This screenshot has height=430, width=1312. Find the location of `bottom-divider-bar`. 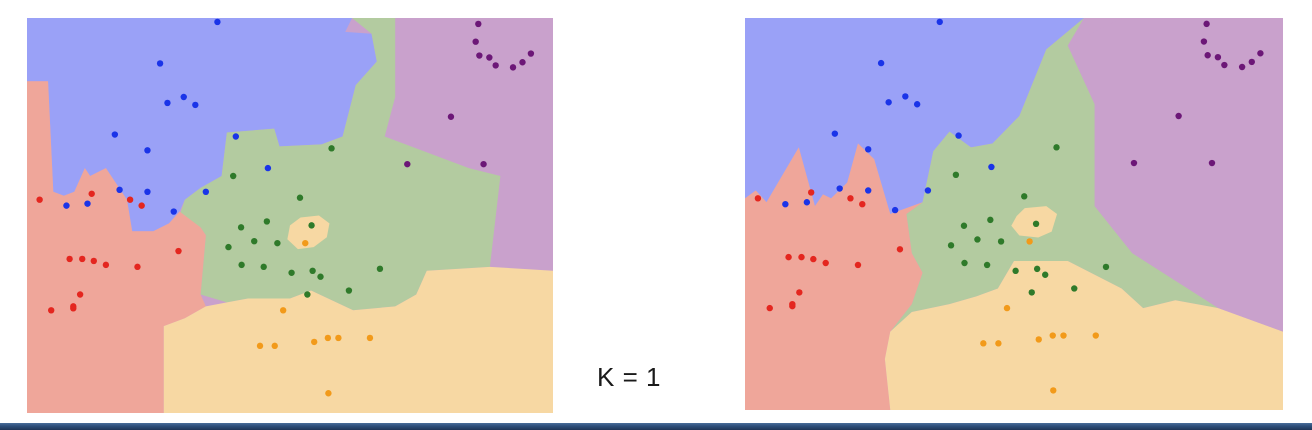

bottom-divider-bar is located at coordinates (656, 426).